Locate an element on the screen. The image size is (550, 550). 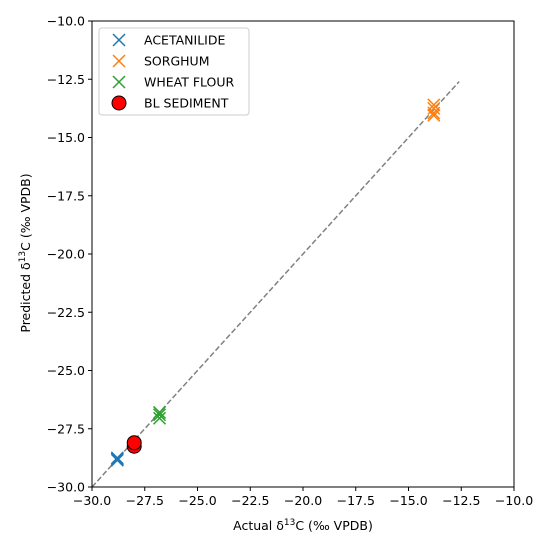
y-axis-label: Predicted δ13C (‰ VPDB) is located at coordinates (25, 252).